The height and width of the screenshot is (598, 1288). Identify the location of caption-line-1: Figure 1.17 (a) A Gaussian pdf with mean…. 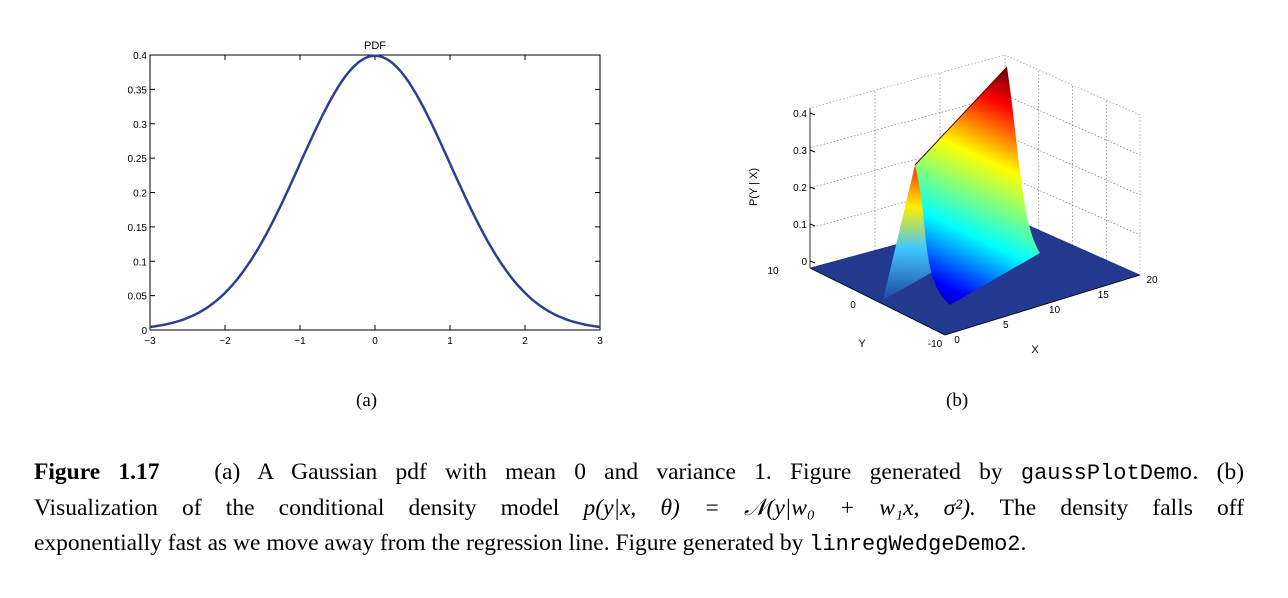
(639, 473).